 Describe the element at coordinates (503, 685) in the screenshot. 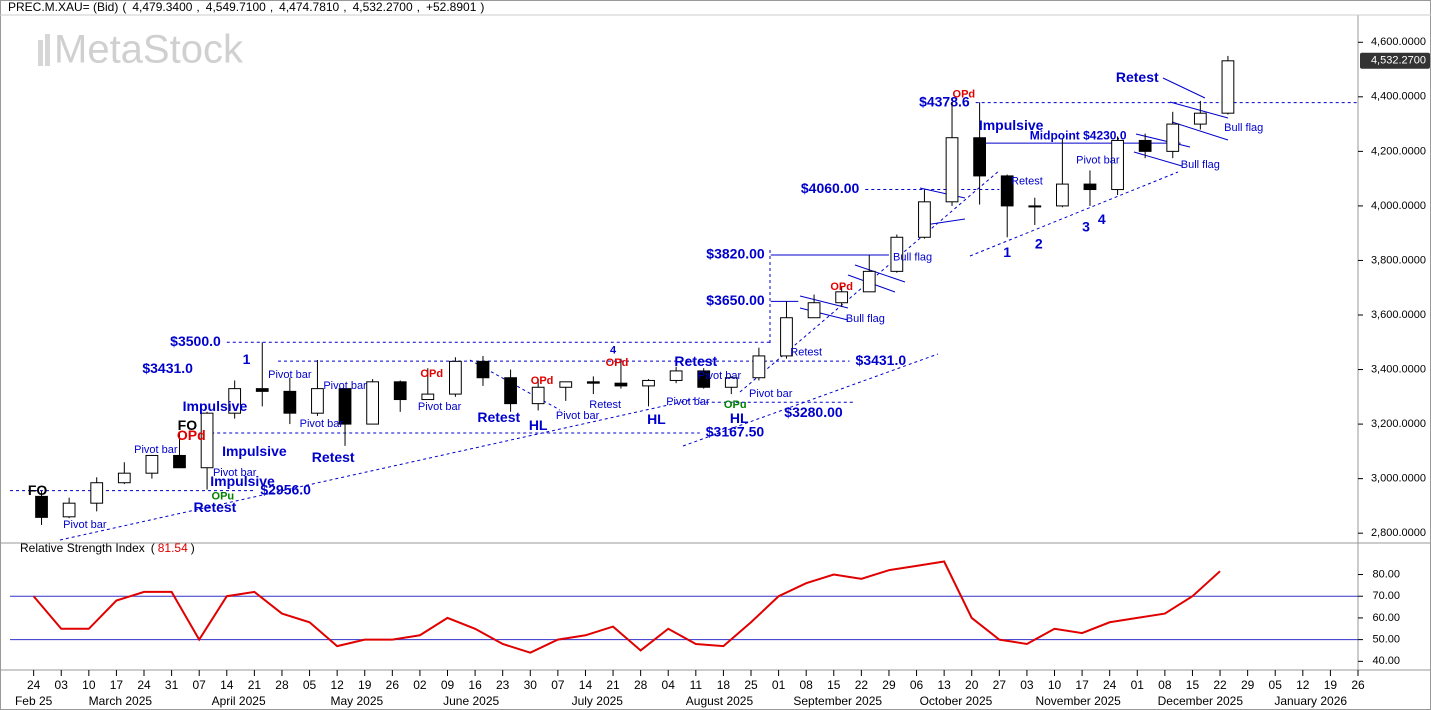

I see `x-tick-label: 23` at that location.